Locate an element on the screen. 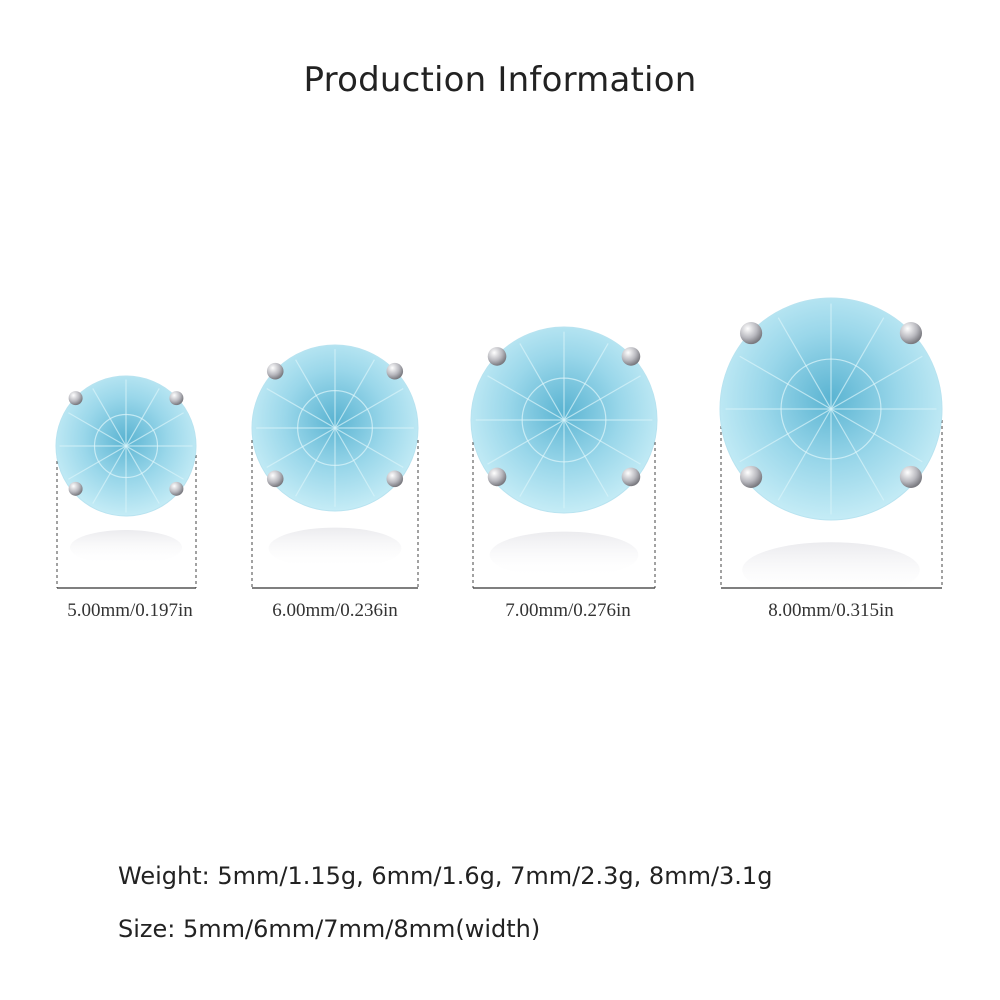 This screenshot has height=1000, width=1000. page-title: Production Information is located at coordinates (500, 80).